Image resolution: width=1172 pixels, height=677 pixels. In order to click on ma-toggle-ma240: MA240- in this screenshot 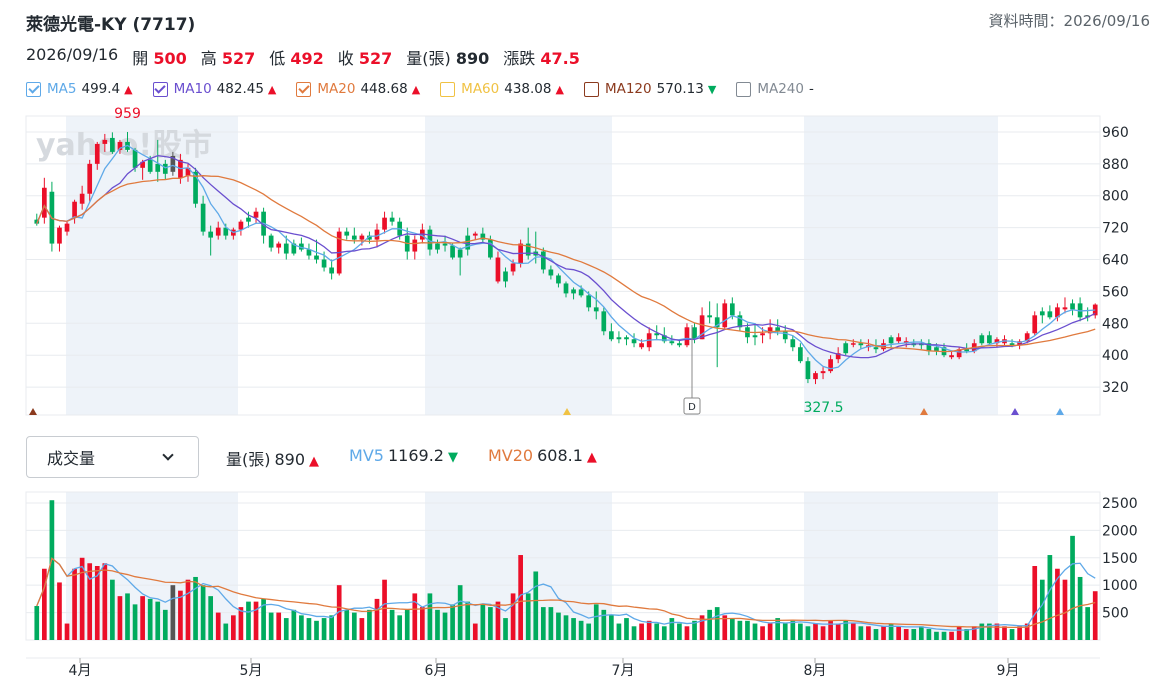, I will do `click(777, 89)`.